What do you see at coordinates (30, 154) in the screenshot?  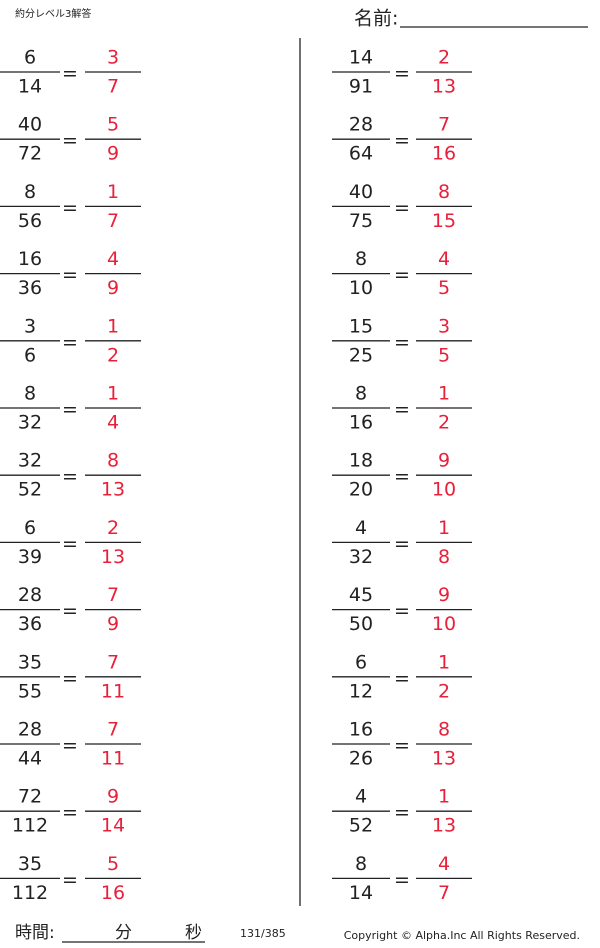 I see `denominator: 72` at bounding box center [30, 154].